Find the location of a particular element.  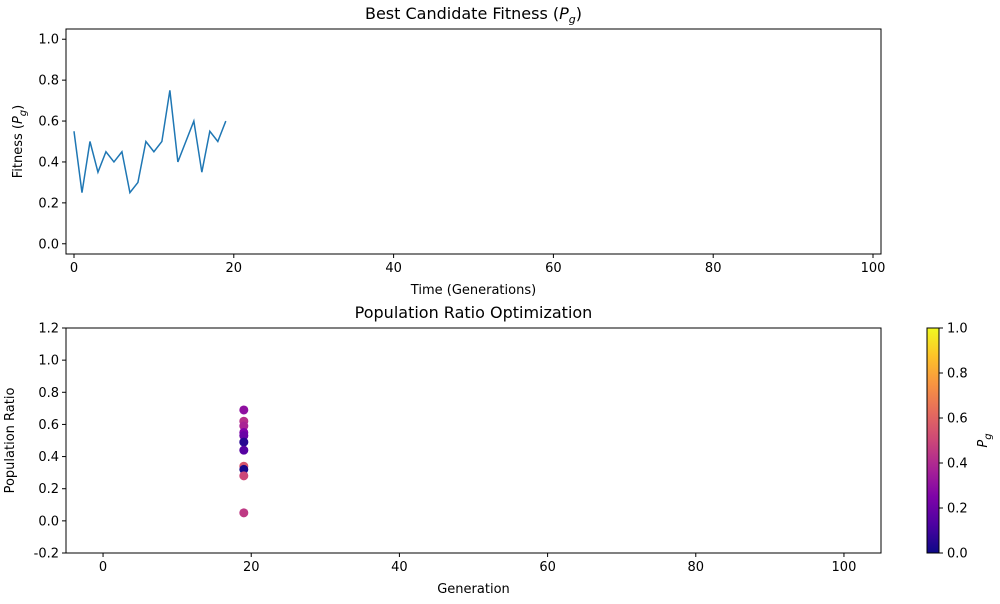

fitness-x-axis-label: Time (Generations) is located at coordinates (473, 290).